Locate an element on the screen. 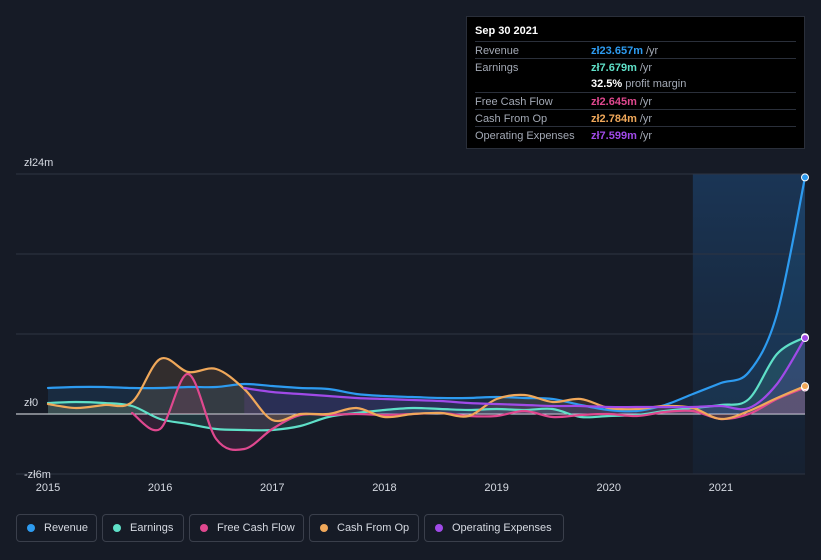 The height and width of the screenshot is (560, 821). x-tick-label: 2018 is located at coordinates (384, 488).